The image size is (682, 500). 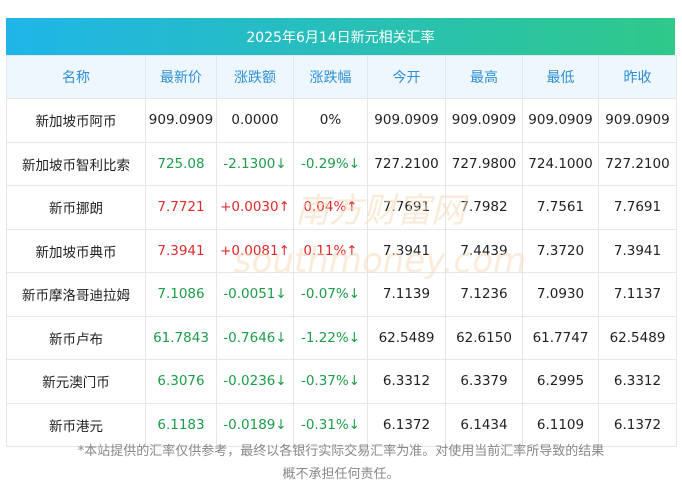 I want to click on prev-close: 6.1372, so click(x=637, y=424).